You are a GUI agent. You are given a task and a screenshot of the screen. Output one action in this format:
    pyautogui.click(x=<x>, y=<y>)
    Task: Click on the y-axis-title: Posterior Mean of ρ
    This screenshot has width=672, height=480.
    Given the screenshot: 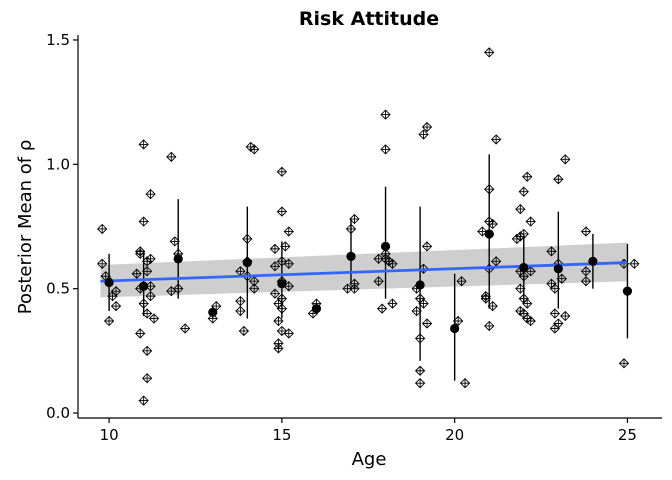 What is the action you would take?
    pyautogui.click(x=25, y=227)
    